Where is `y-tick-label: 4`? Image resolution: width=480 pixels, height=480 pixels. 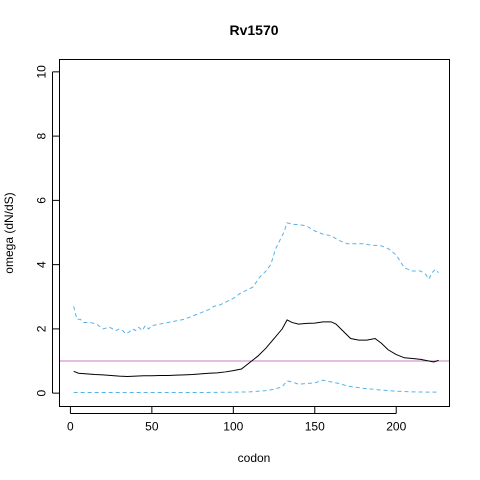
y-tick-label: 4 is located at coordinates (42, 264).